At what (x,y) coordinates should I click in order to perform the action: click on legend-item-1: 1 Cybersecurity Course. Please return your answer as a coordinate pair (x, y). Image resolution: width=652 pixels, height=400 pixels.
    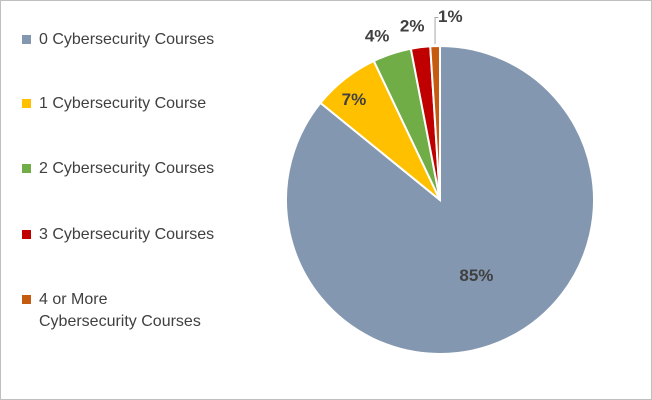
    Looking at the image, I should click on (140, 104).